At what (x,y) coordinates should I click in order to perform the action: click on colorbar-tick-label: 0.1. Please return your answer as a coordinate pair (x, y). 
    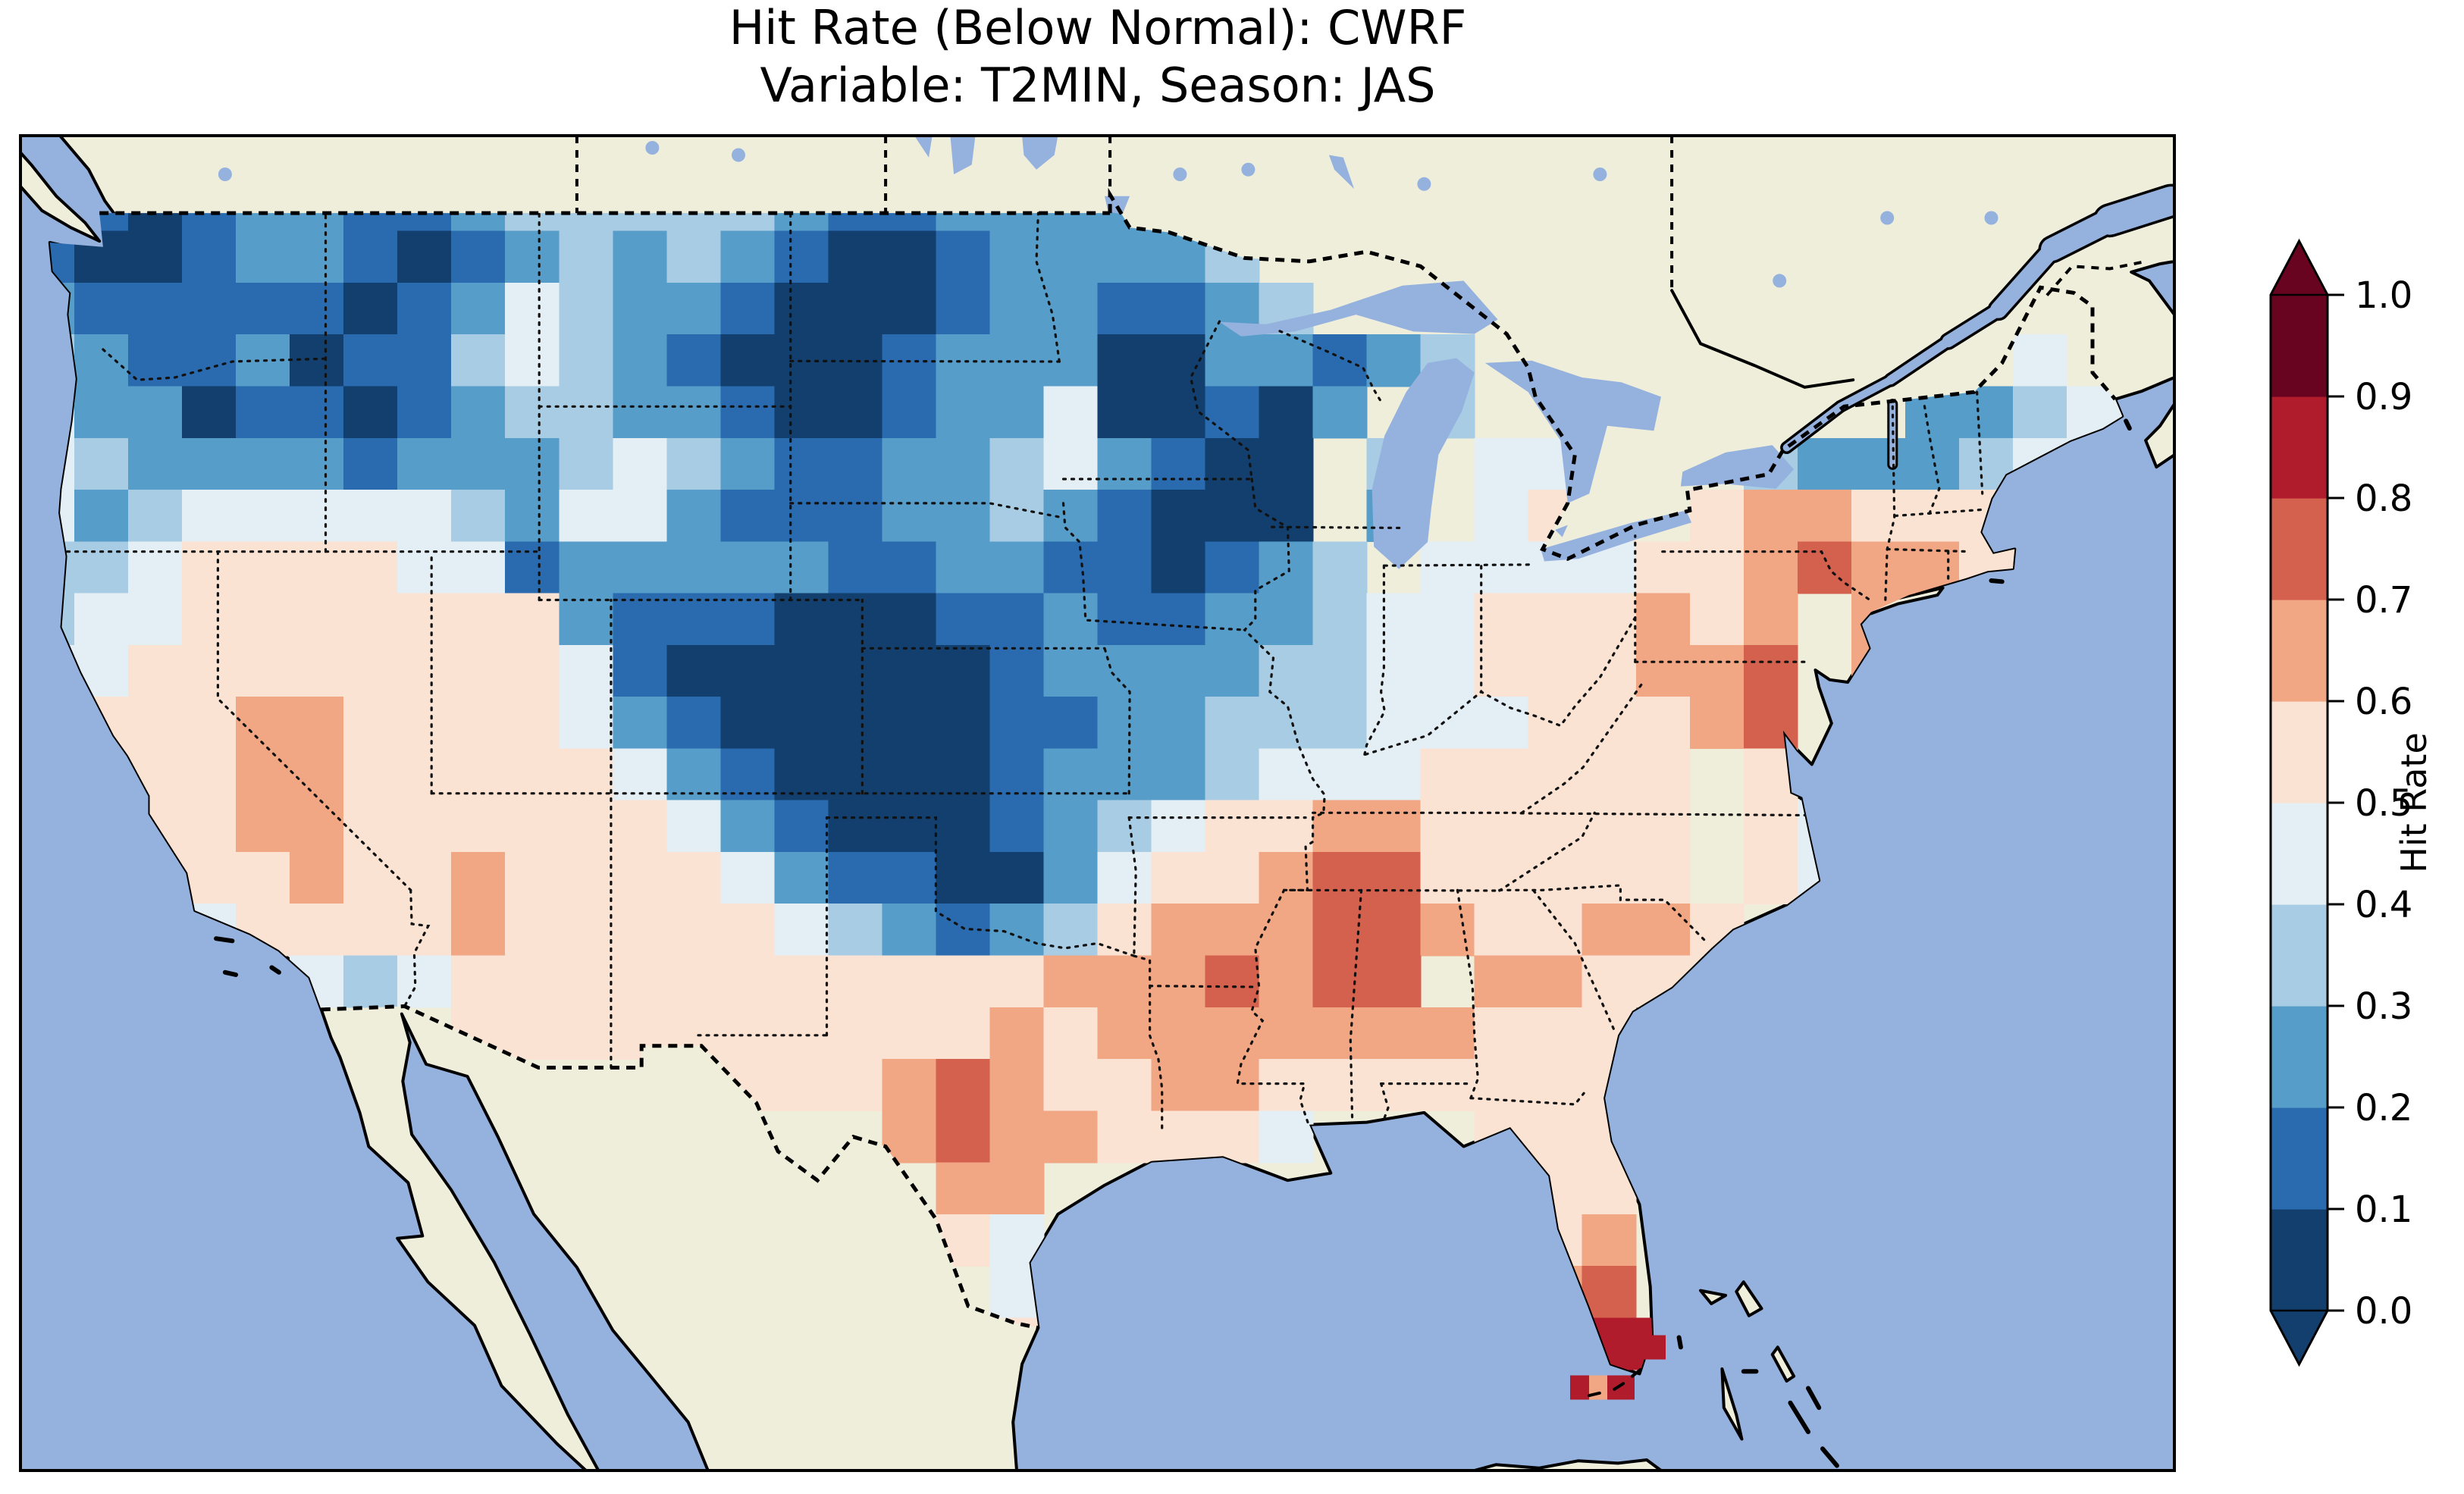
    Looking at the image, I should click on (2384, 1210).